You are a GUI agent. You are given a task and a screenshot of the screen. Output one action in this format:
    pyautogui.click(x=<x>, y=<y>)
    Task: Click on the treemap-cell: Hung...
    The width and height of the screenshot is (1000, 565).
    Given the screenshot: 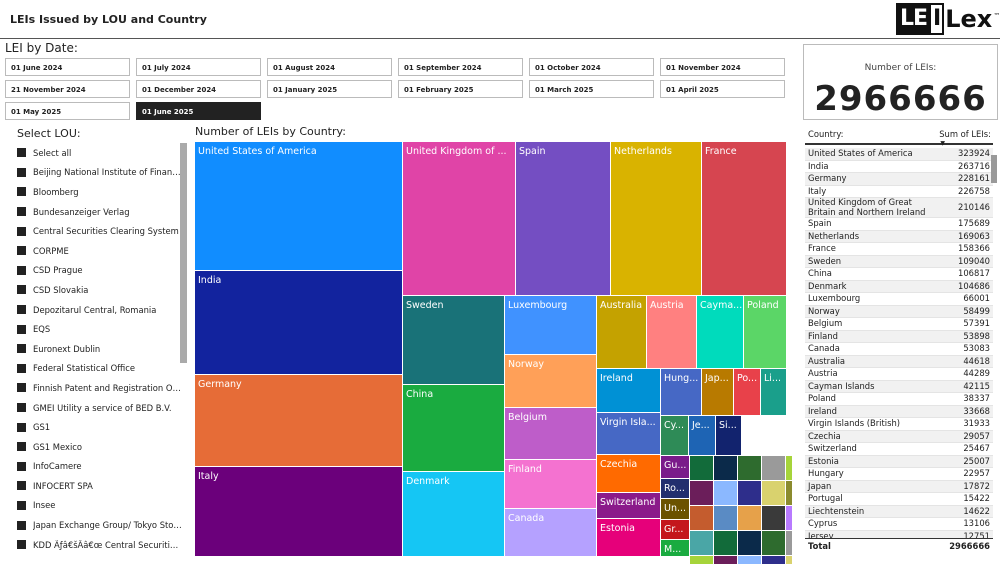 What is the action you would take?
    pyautogui.click(x=681, y=392)
    